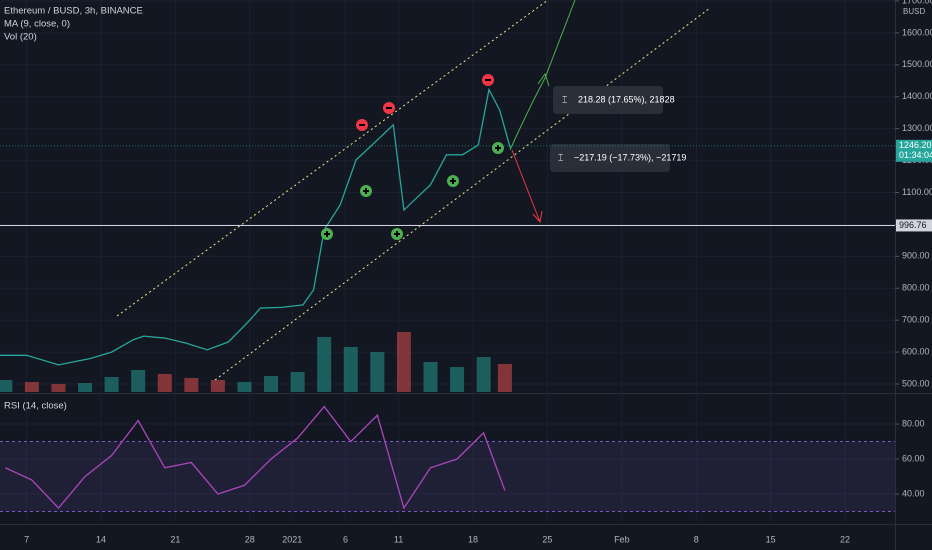 The width and height of the screenshot is (932, 550). Describe the element at coordinates (916, 320) in the screenshot. I see `y-tick-label: 700.00` at that location.